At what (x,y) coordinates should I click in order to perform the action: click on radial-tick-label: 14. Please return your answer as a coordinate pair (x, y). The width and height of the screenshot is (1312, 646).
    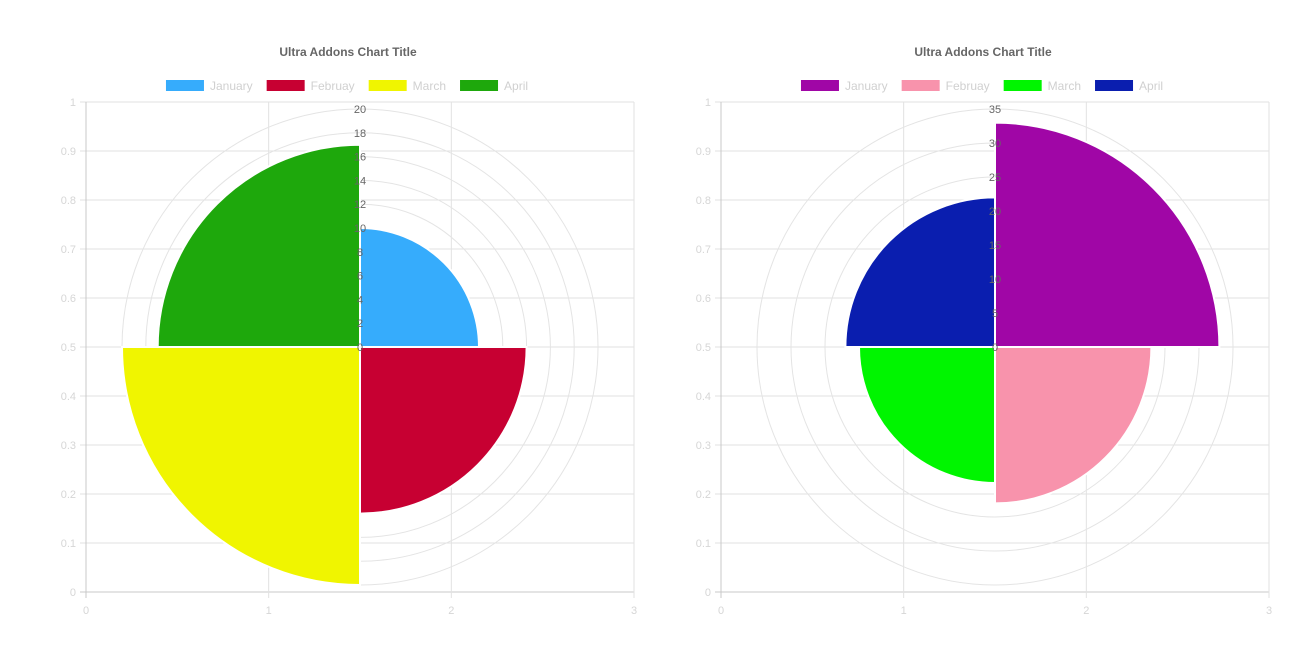
    Looking at the image, I should click on (360, 181).